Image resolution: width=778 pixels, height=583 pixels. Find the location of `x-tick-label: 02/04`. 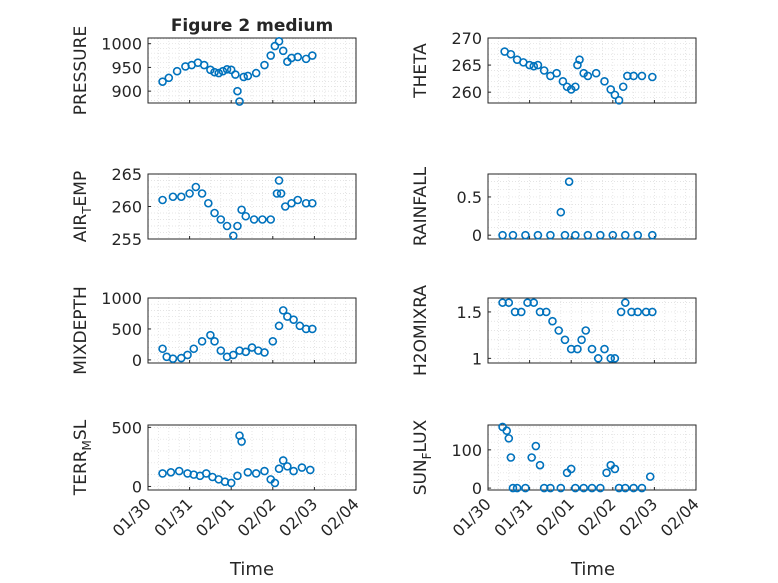

x-tick-label: 02/04 is located at coordinates (340, 517).